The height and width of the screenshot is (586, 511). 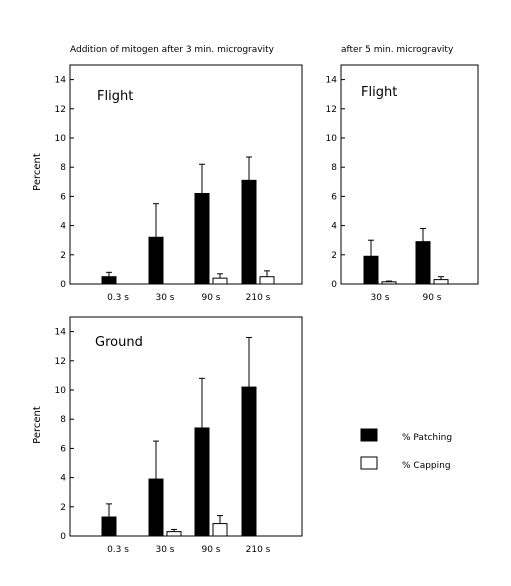 I want to click on legend-swatch-capping, so click(x=369, y=463).